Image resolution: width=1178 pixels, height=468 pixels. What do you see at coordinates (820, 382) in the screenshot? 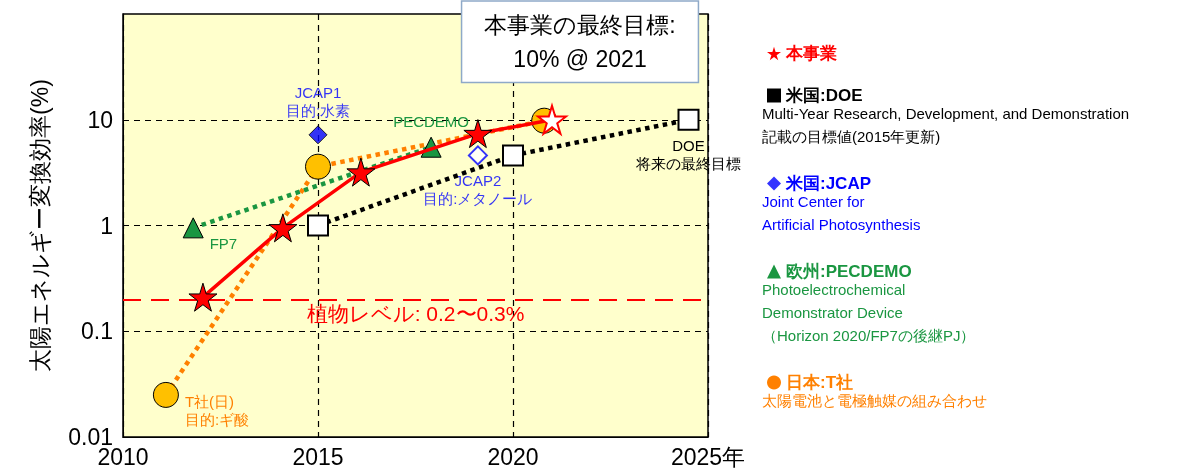
I see `legend-label: 日本:T社` at bounding box center [820, 382].